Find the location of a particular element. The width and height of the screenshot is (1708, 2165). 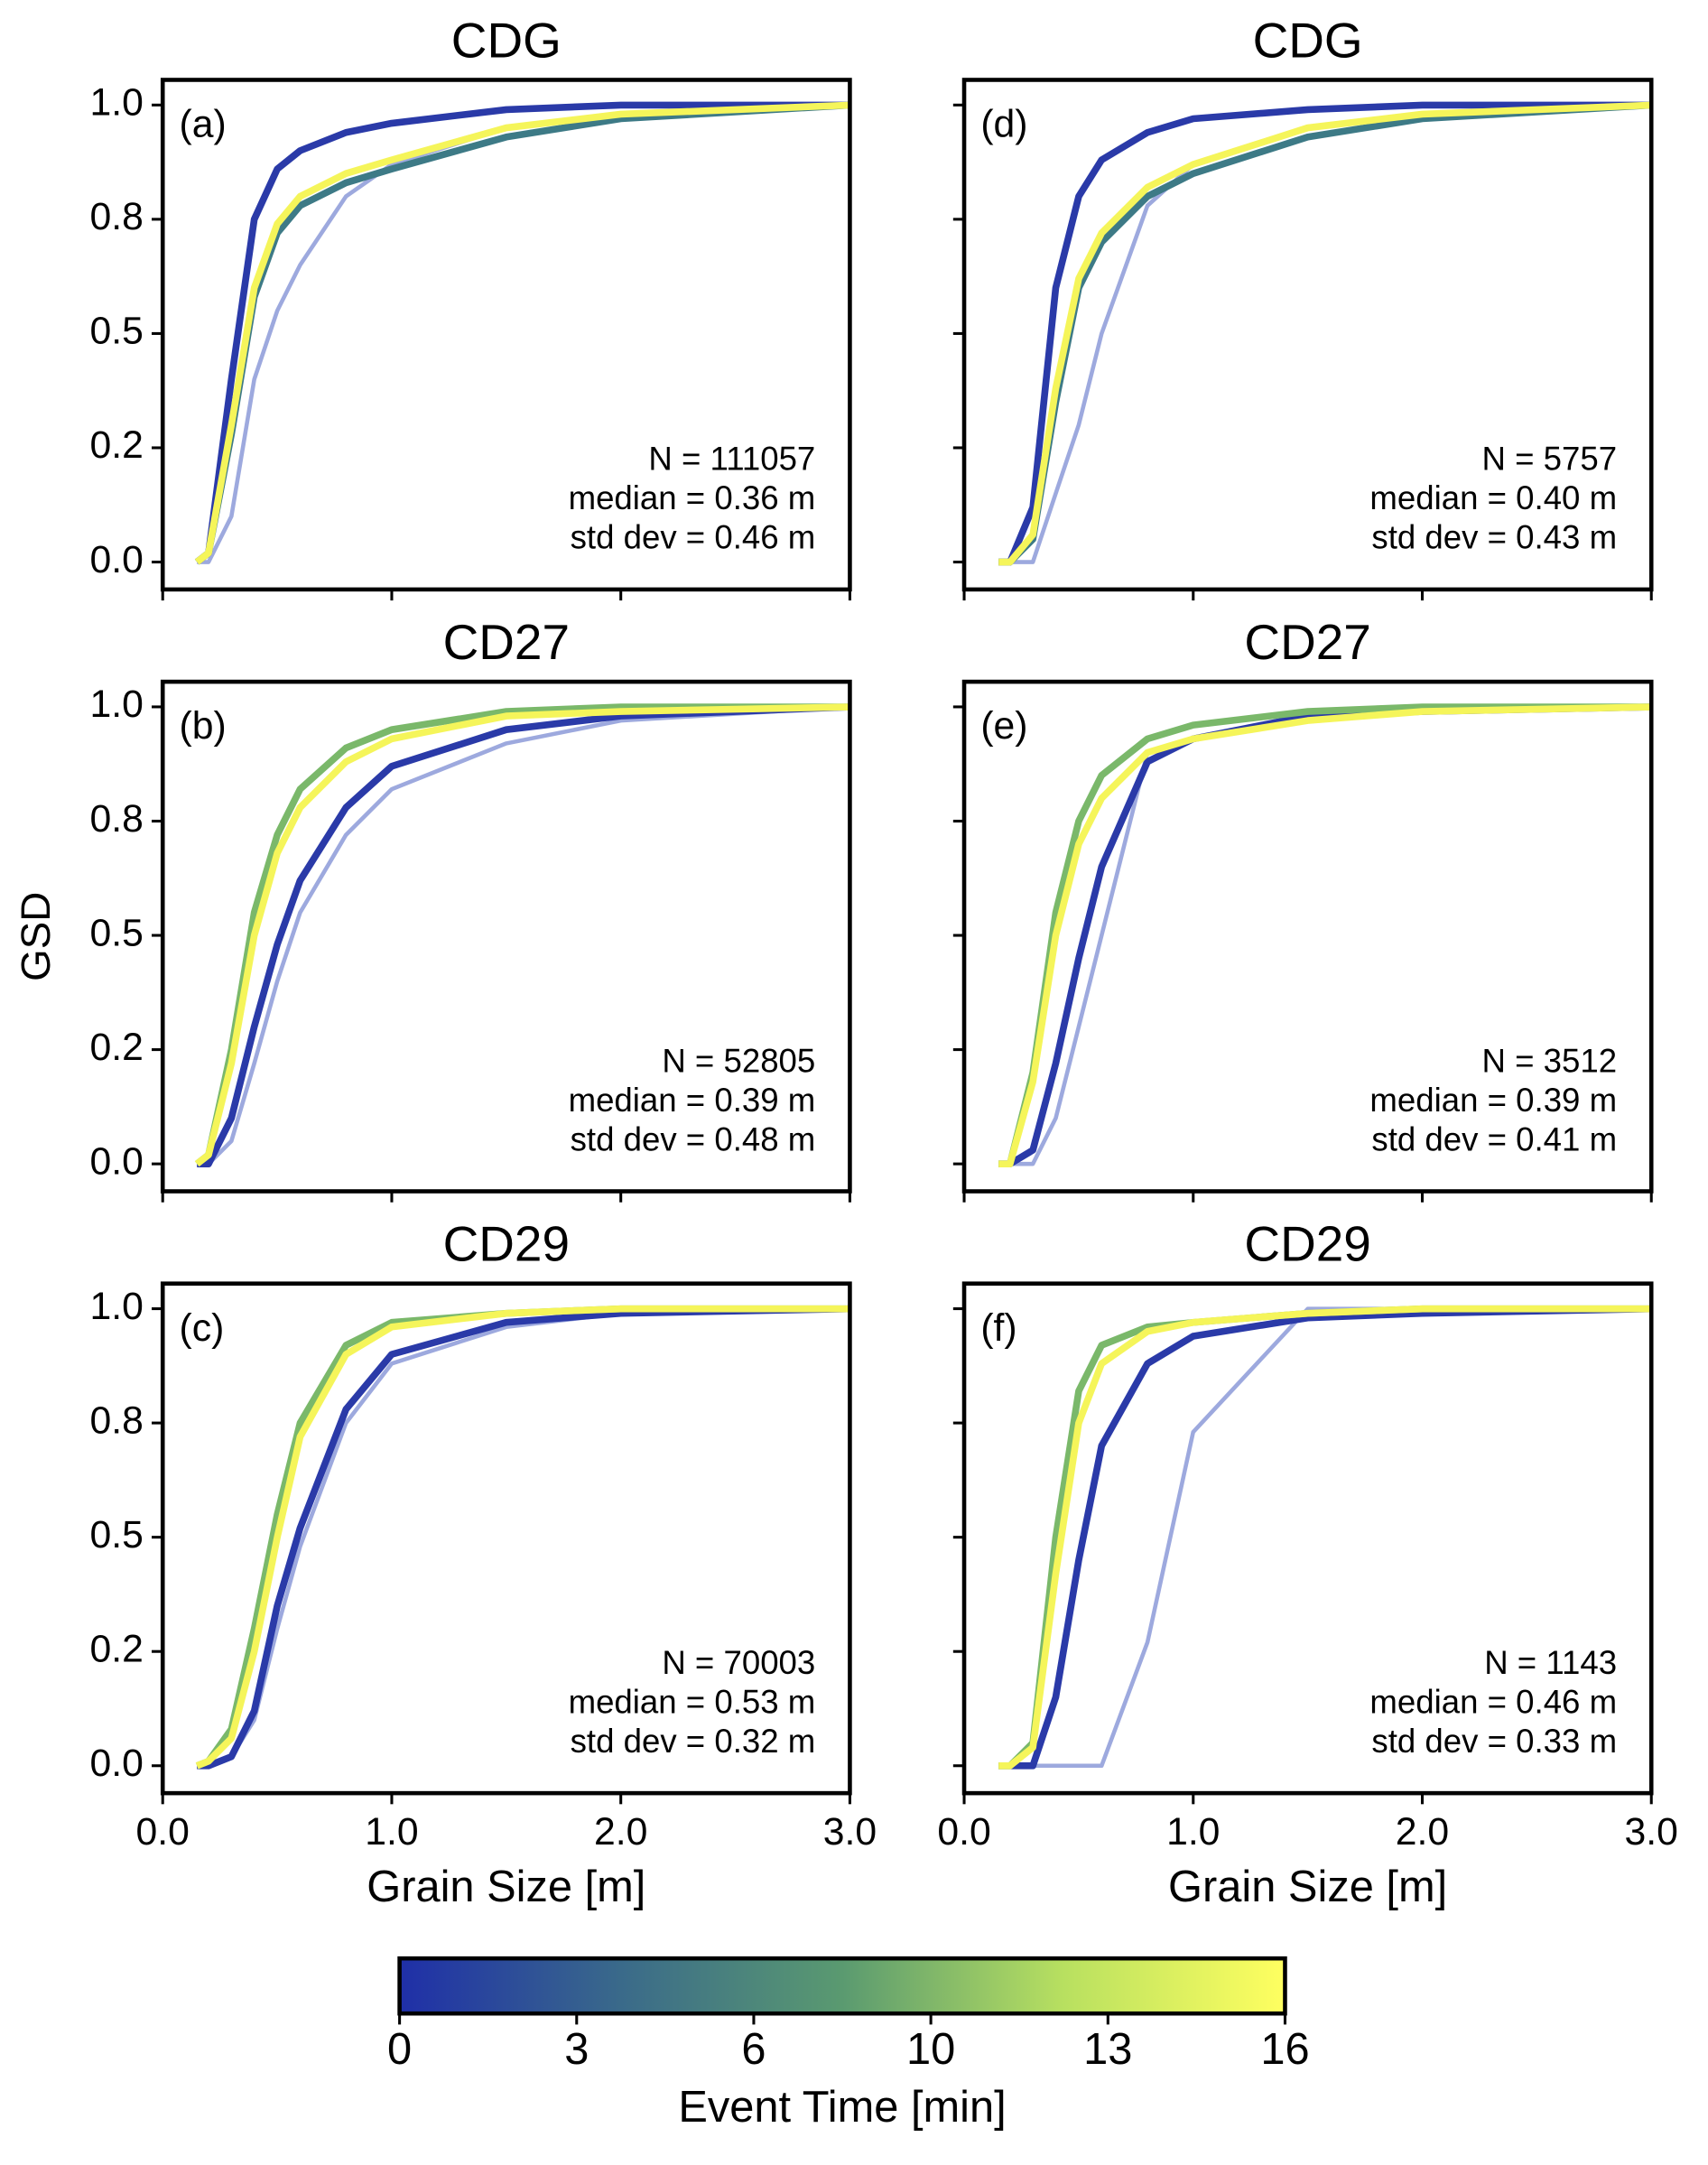

annotation: median = 0.36 m is located at coordinates (692, 497).